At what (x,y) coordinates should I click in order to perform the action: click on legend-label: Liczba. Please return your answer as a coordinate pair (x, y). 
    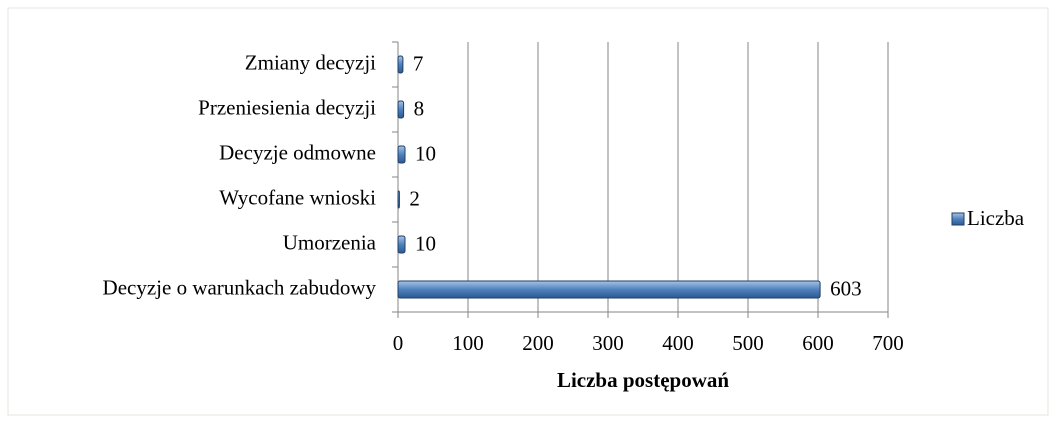
    Looking at the image, I should click on (996, 218).